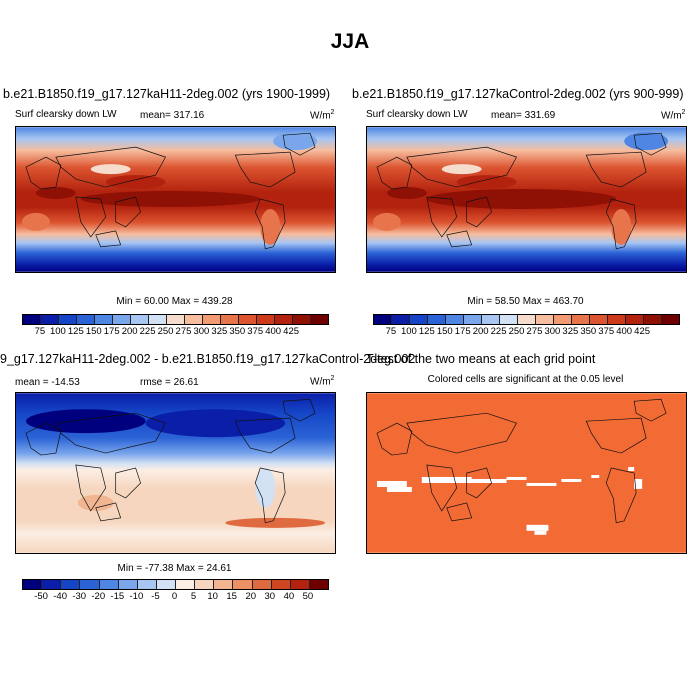 The width and height of the screenshot is (700, 700). I want to click on panel2-map, so click(526, 199).